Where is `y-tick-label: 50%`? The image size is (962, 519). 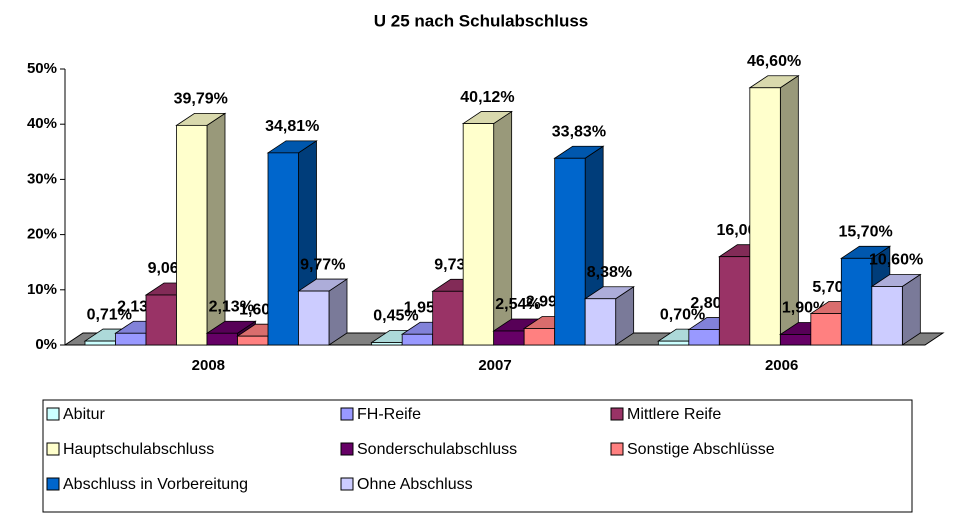 y-tick-label: 50% is located at coordinates (42, 68).